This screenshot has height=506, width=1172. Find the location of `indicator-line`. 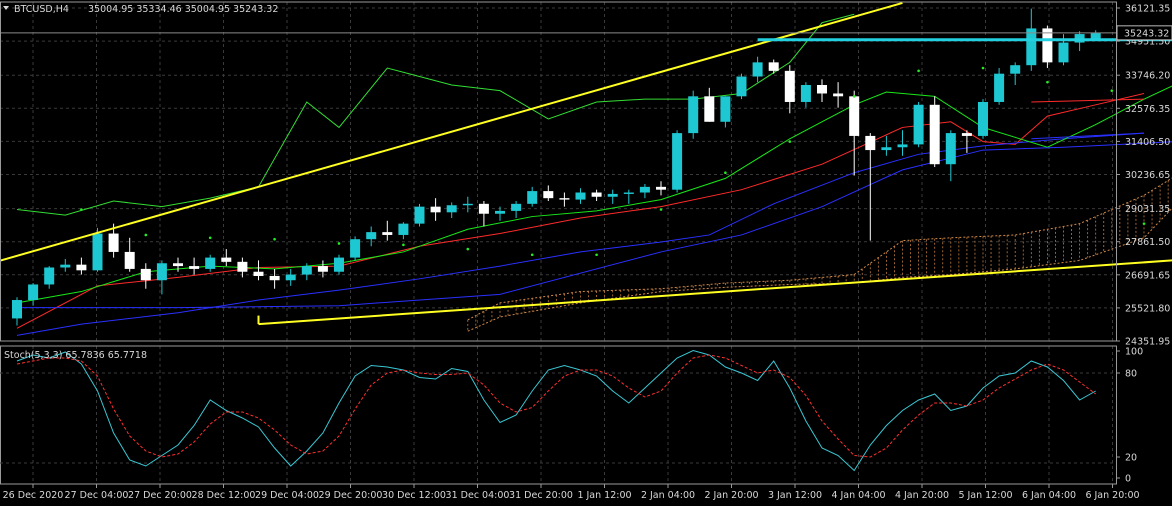

indicator-line is located at coordinates (1088, 136).